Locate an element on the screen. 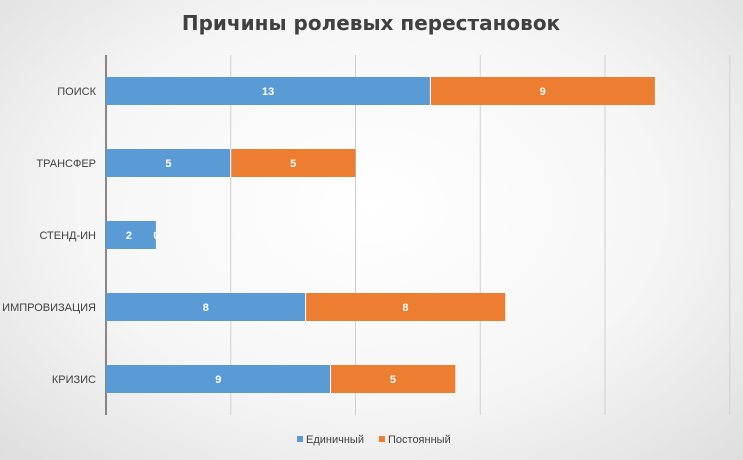 The image size is (743, 460). legend-label: Единичный is located at coordinates (335, 440).